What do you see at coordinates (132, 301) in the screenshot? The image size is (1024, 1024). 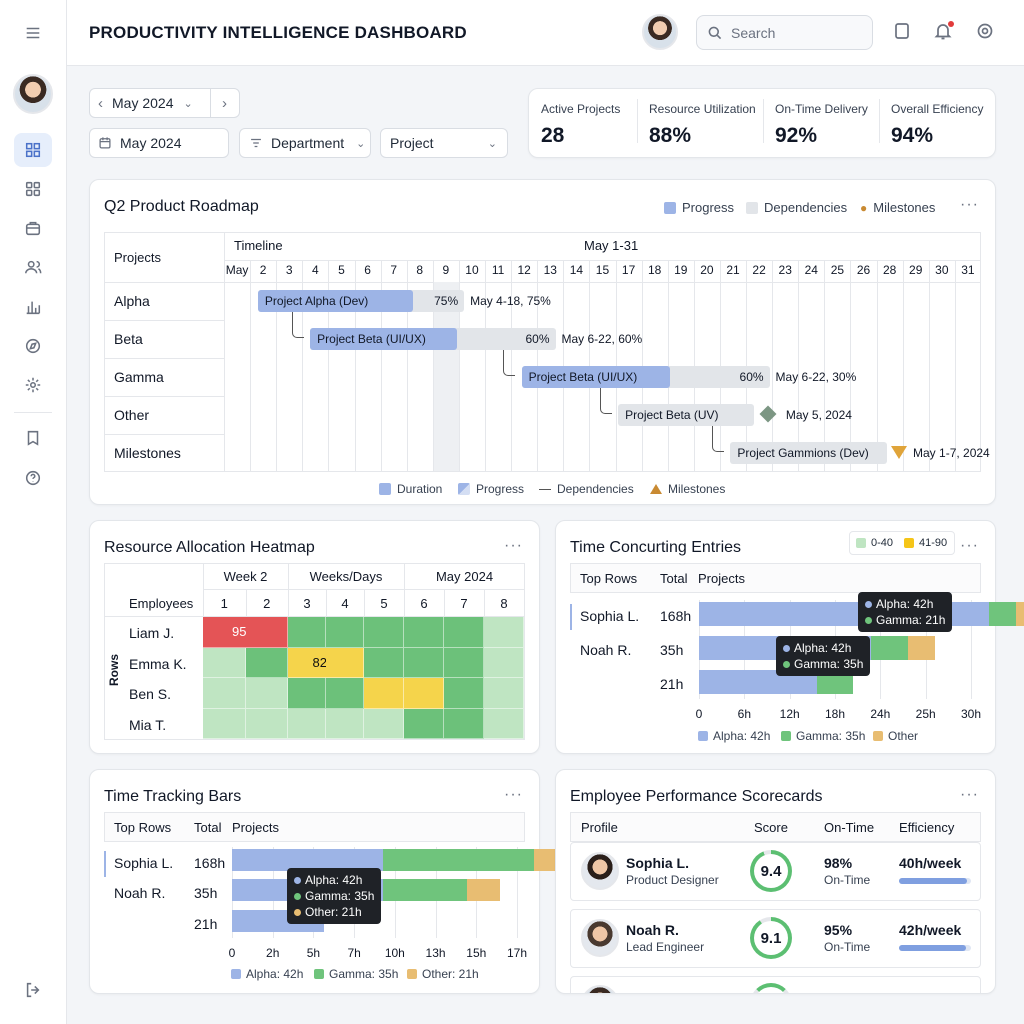 I see `row-label: Alpha` at bounding box center [132, 301].